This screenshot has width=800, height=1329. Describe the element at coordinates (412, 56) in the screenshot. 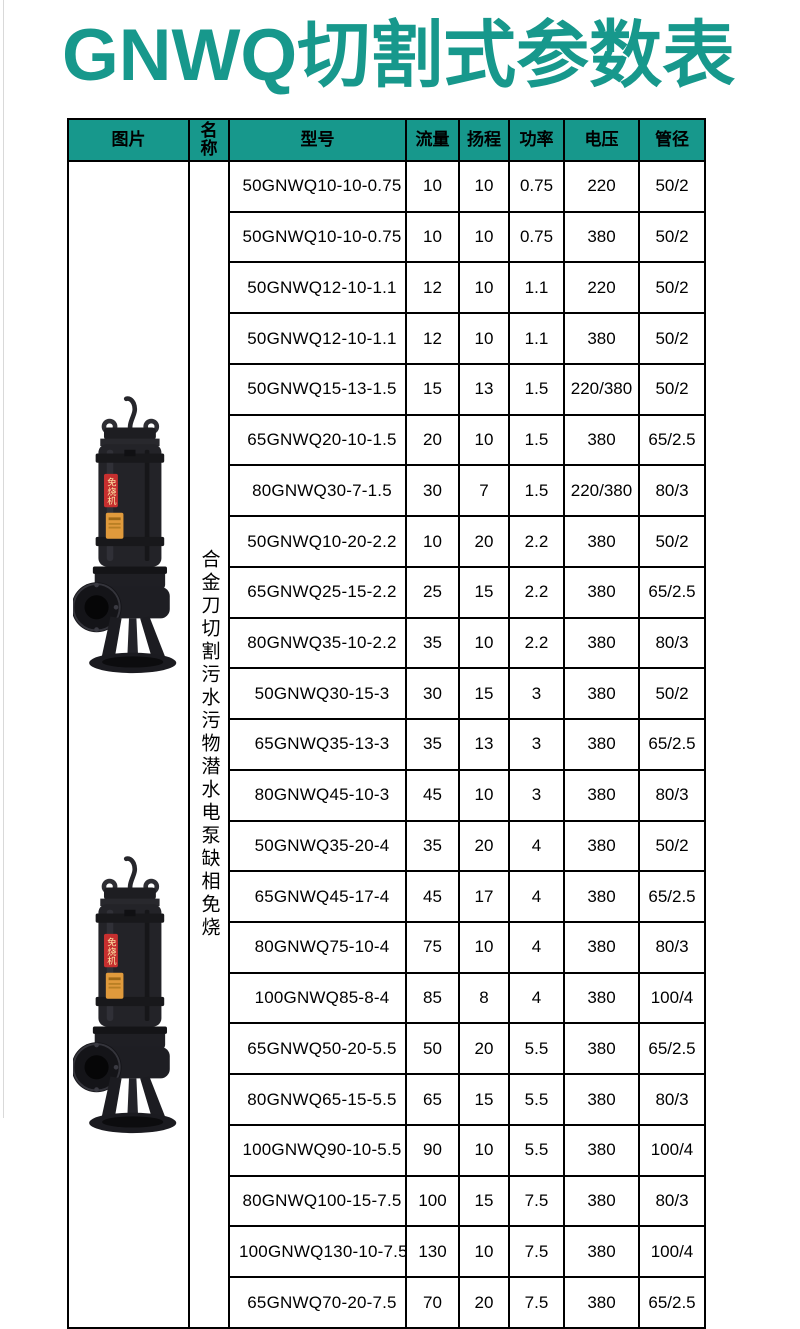

I see `page-title: GNWQ切割式参数表` at that location.